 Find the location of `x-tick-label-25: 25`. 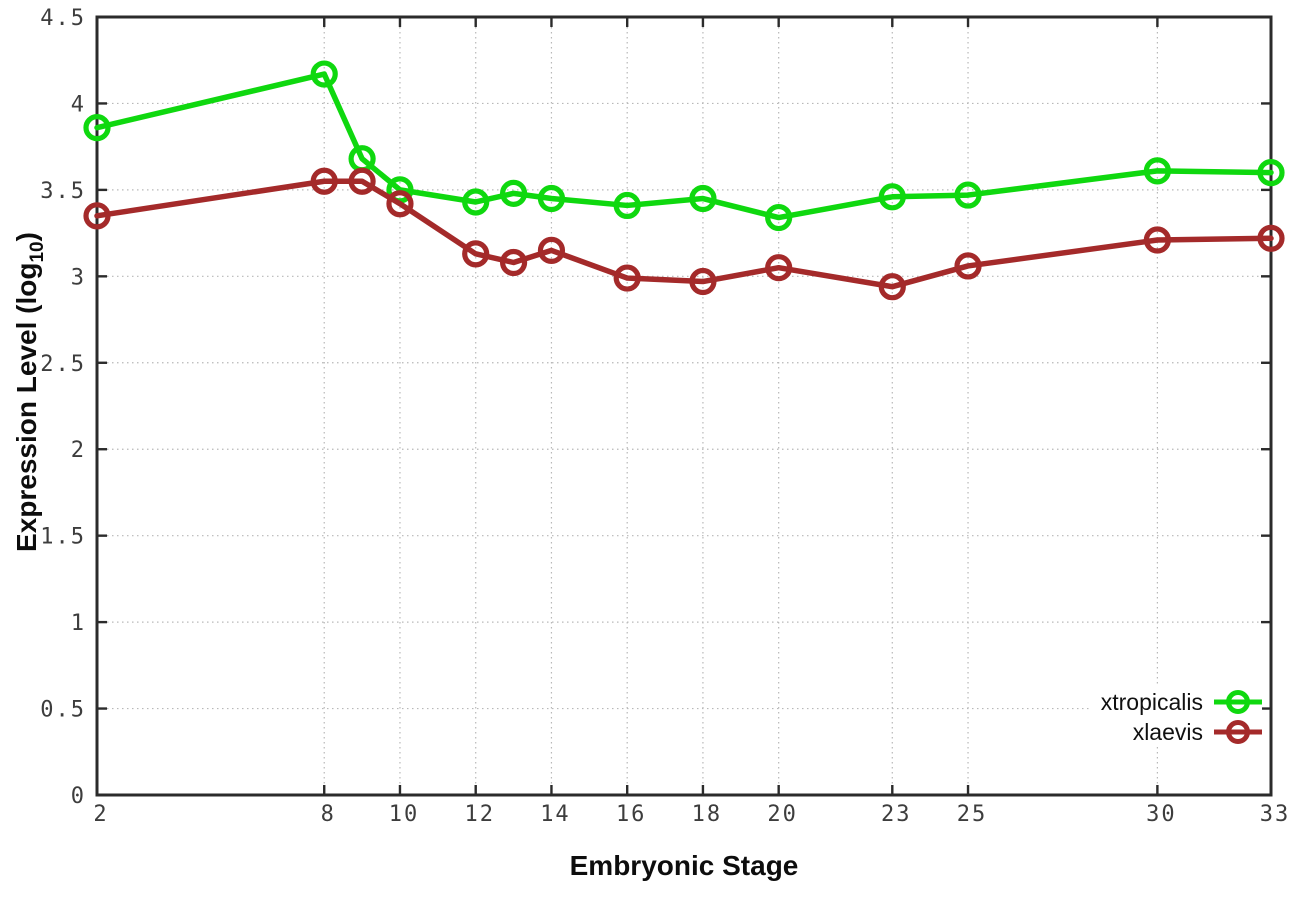

x-tick-label-25: 25 is located at coordinates (972, 814).